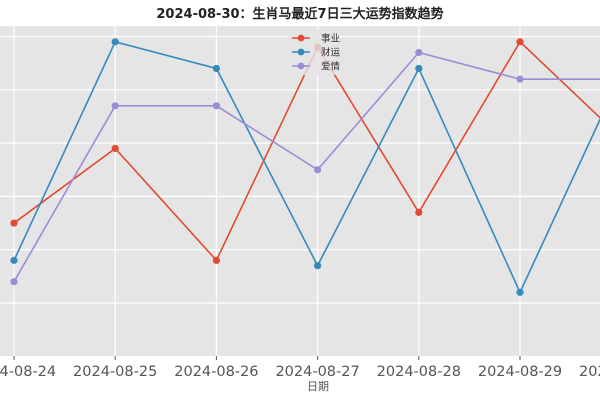 This screenshot has width=600, height=400. Describe the element at coordinates (331, 53) in the screenshot. I see `legend-label: 财运` at that location.